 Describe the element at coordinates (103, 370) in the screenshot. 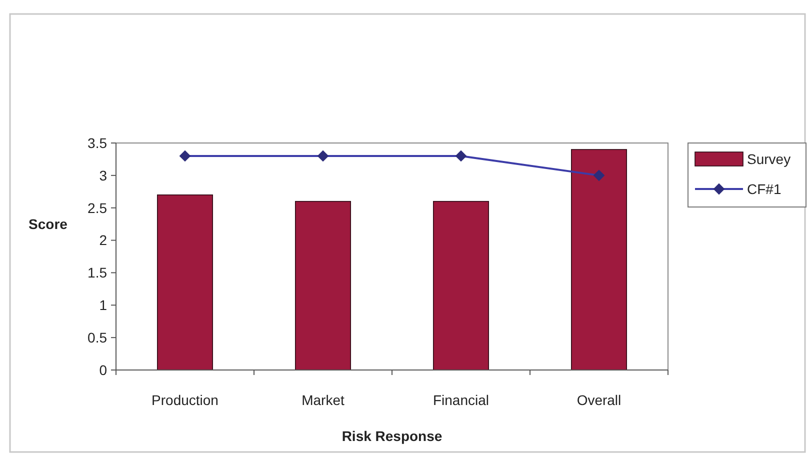

I see `y-tick-label: 0` at that location.